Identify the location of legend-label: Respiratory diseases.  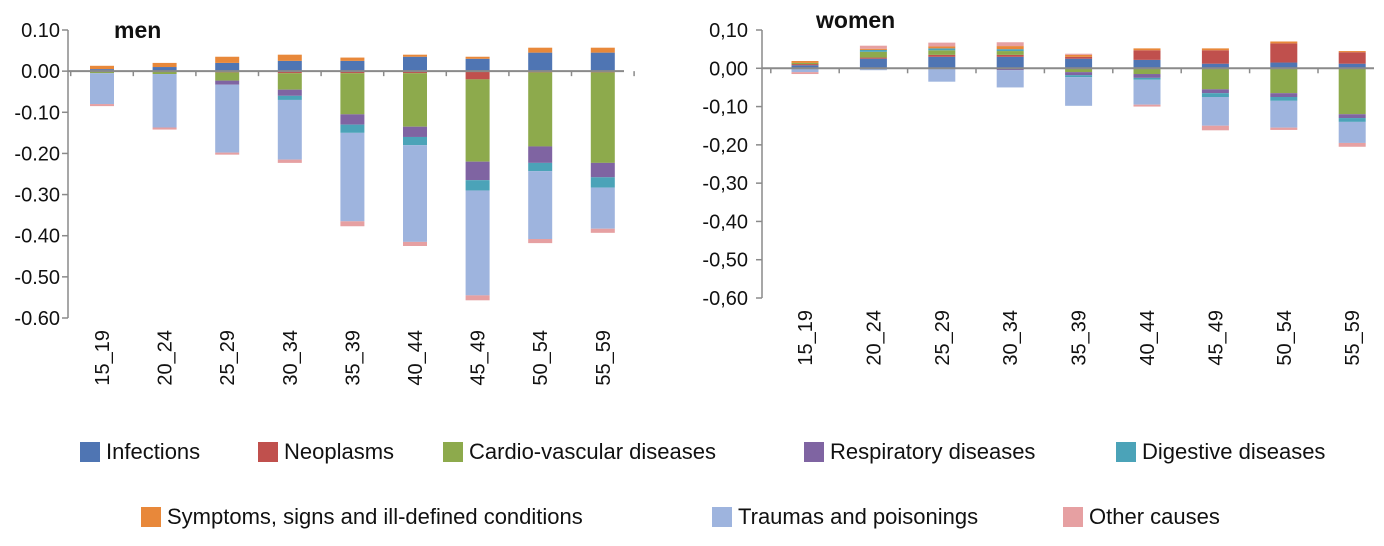
(933, 451).